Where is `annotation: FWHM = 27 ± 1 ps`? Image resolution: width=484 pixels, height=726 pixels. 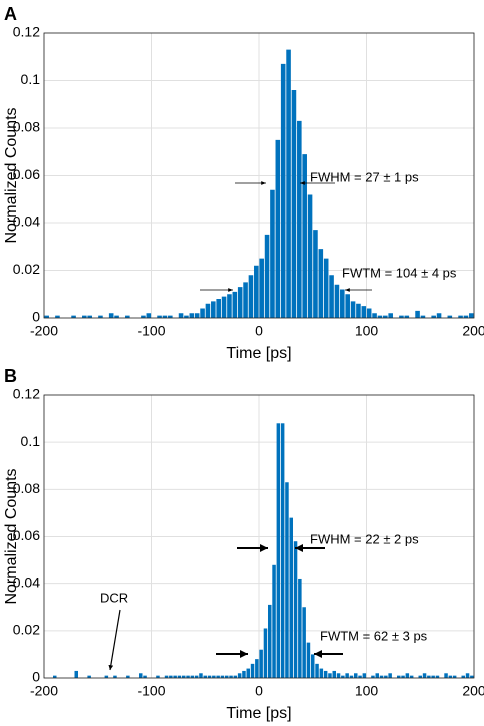 annotation: FWHM = 27 ± 1 ps is located at coordinates (364, 176).